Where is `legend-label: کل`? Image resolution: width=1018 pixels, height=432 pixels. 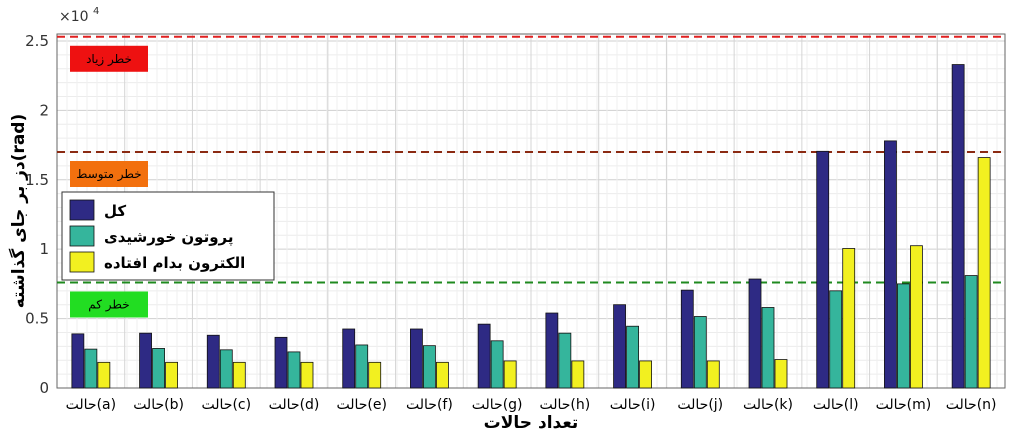
legend-label: کل is located at coordinates (115, 211).